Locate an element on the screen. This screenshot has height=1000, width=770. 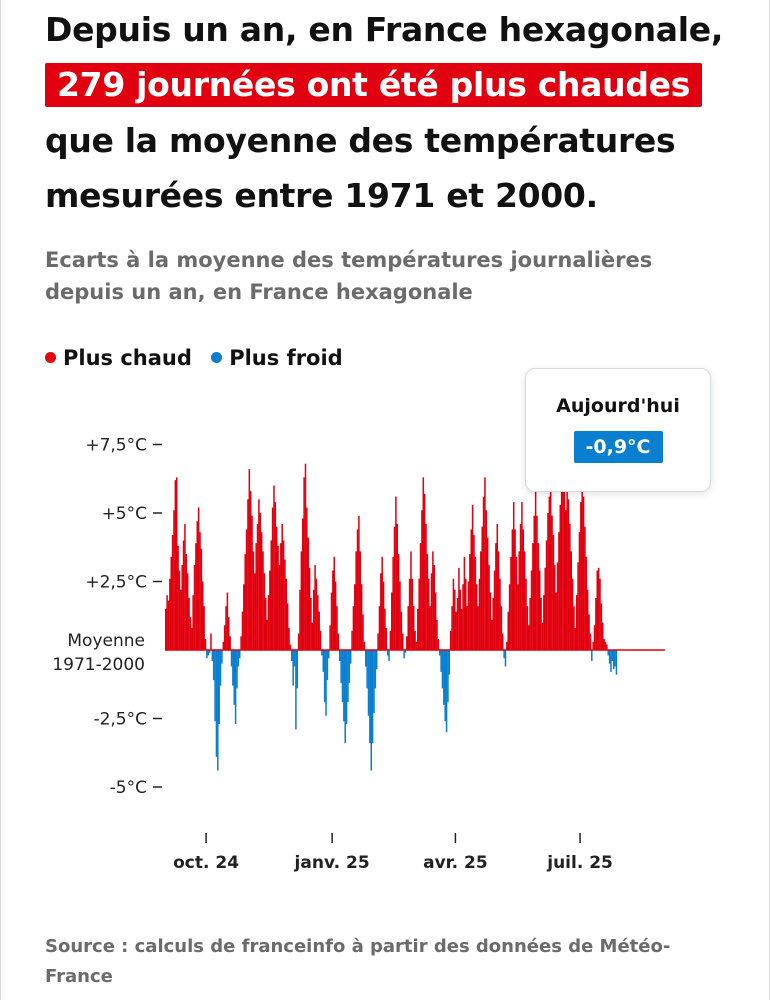
x-tick-label: juil. 25 is located at coordinates (579, 863).